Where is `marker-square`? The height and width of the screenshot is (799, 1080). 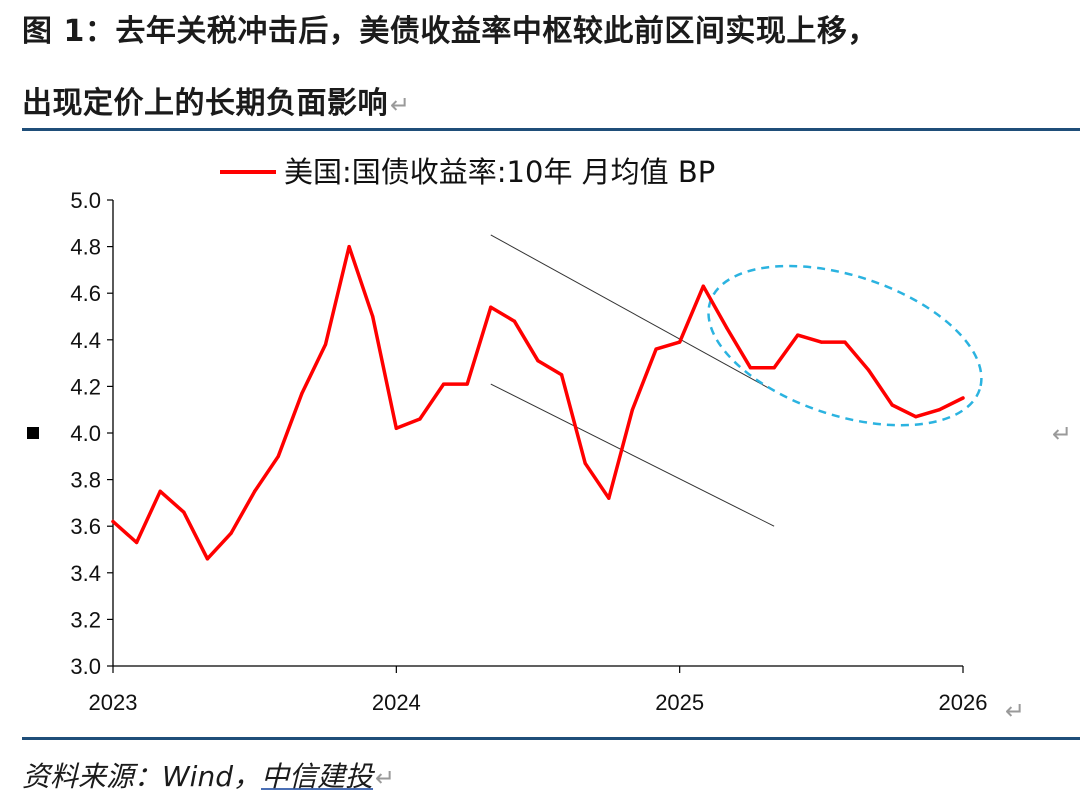 marker-square is located at coordinates (33, 433).